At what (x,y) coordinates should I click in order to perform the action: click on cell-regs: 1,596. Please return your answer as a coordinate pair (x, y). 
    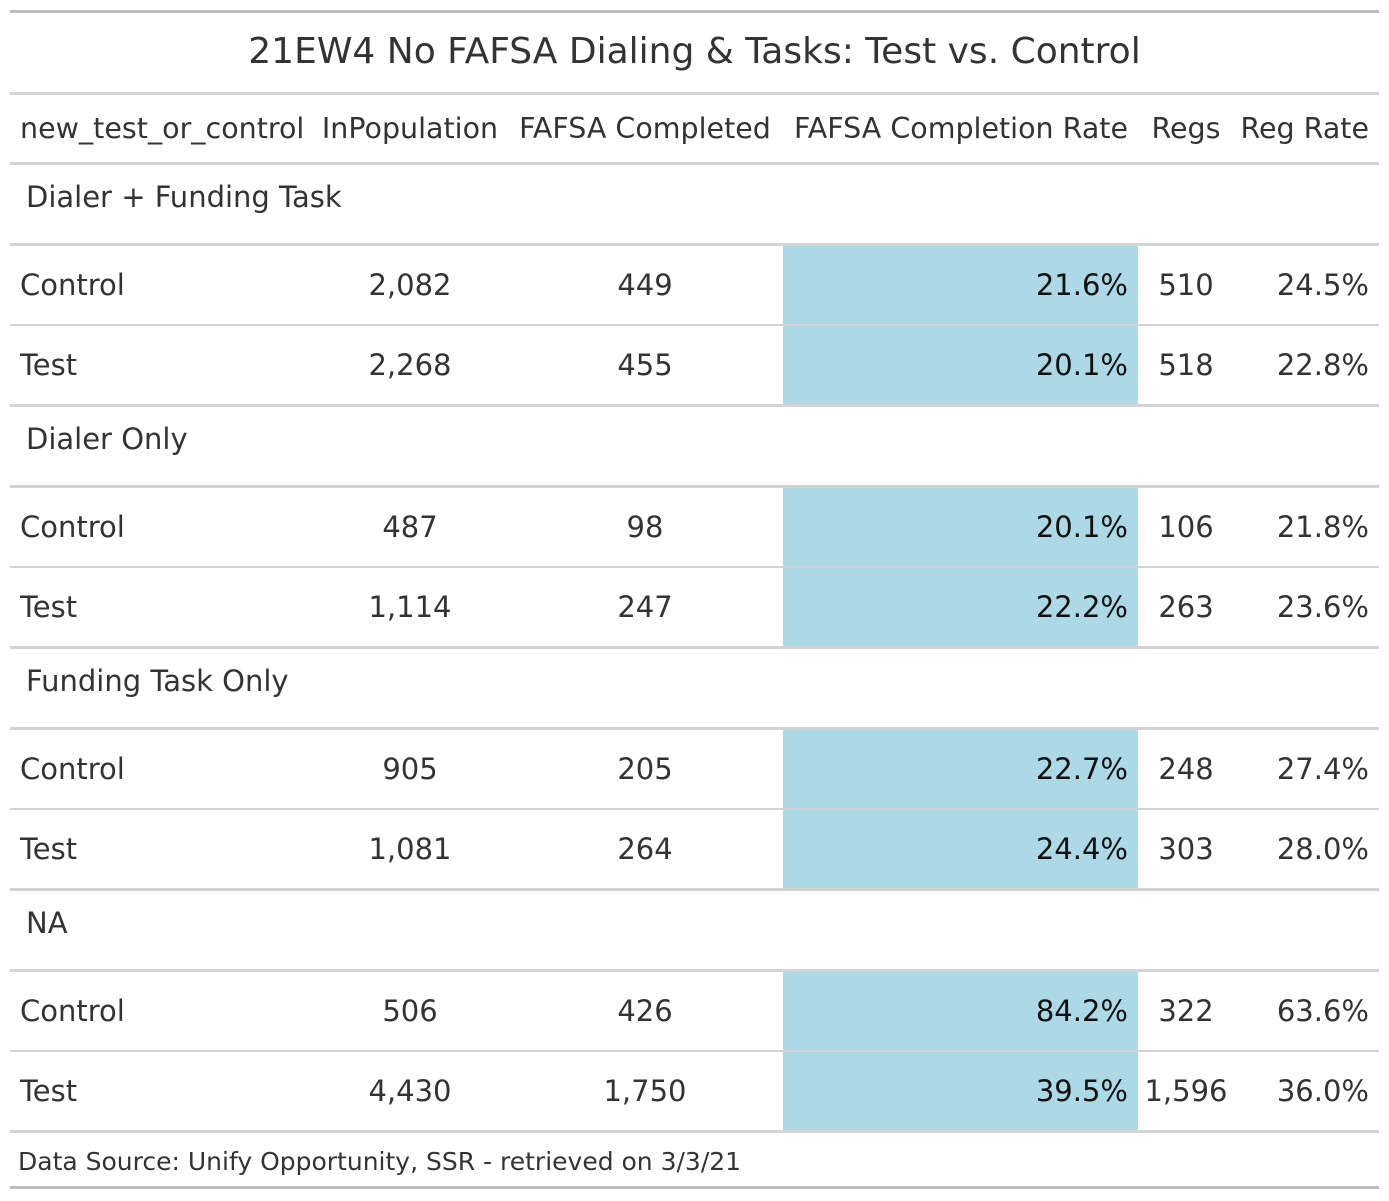
    Looking at the image, I should click on (1186, 1091).